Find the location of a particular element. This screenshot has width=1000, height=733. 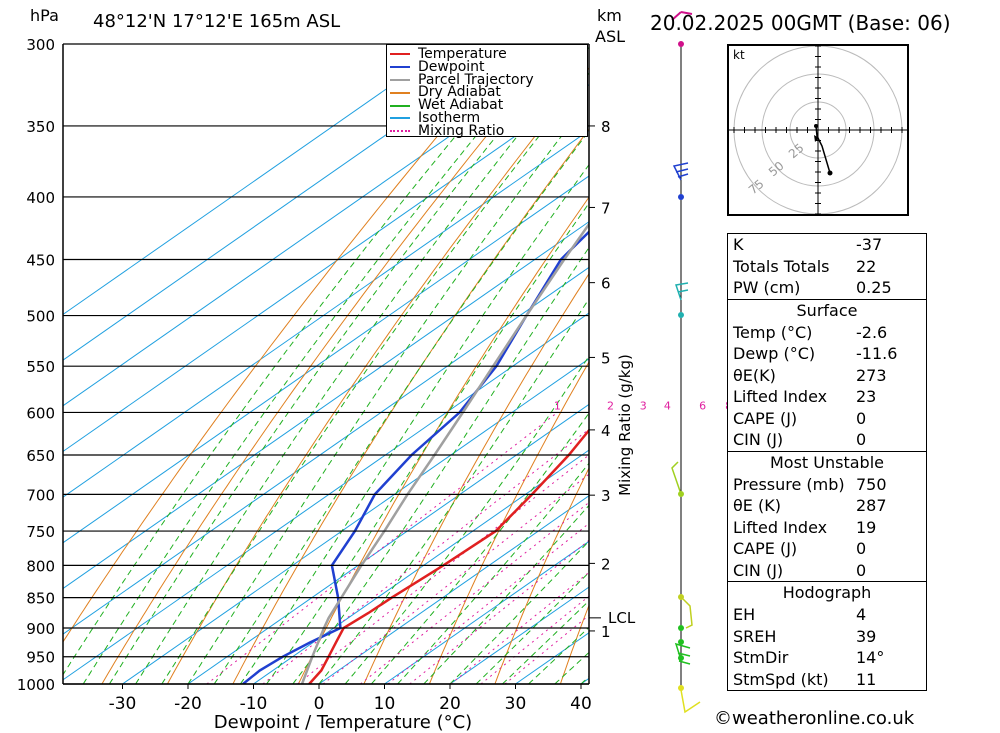

table-row: CAPE (J) 0 is located at coordinates (827, 419).